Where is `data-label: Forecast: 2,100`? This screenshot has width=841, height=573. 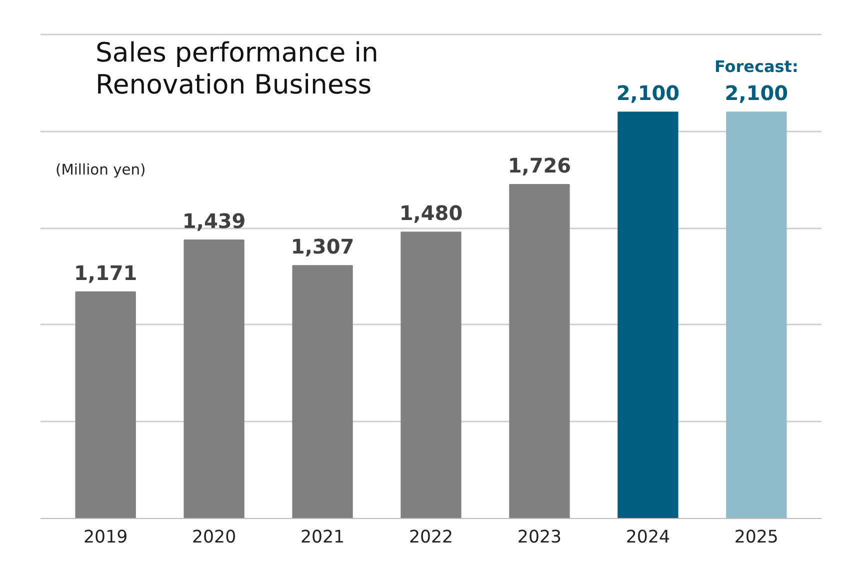
data-label: Forecast: 2,100 is located at coordinates (756, 81).